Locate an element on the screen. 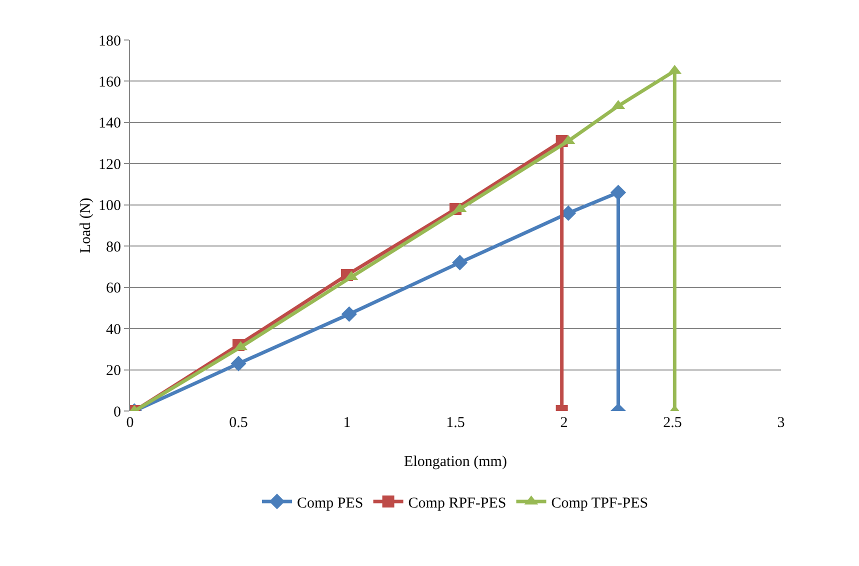 This screenshot has width=859, height=566. y-tick-label: 0 is located at coordinates (117, 412).